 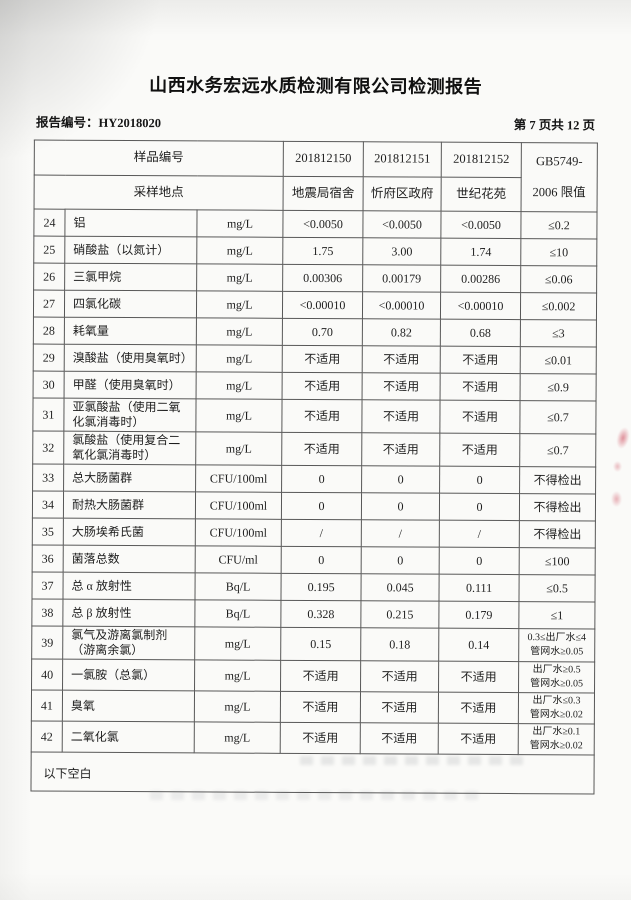 I want to click on parameter-name: 一氯胺（总氯）, so click(x=128, y=675).